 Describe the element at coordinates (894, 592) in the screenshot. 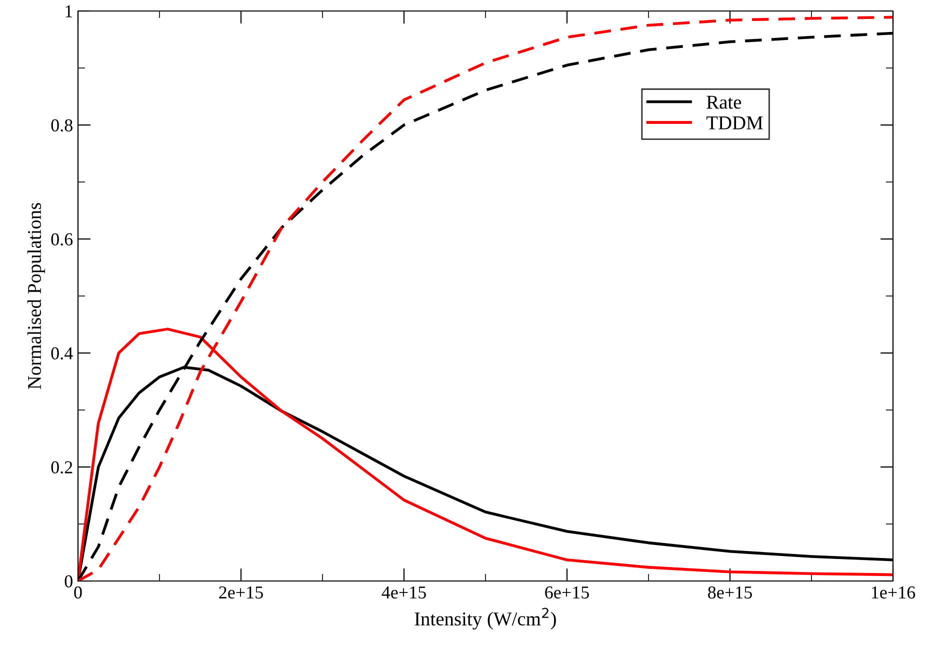

I see `x-tick-label: 1e+16` at that location.